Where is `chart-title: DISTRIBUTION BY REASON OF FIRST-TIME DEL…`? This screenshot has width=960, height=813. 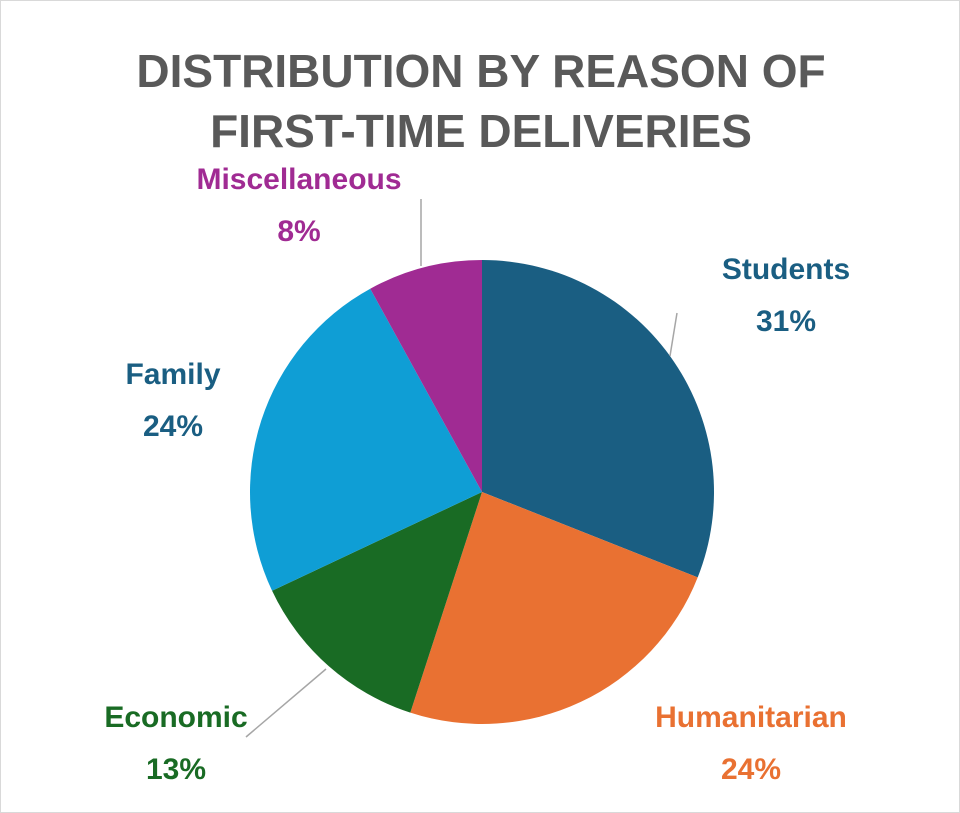
chart-title: DISTRIBUTION BY REASON OF FIRST-TIME DEL… is located at coordinates (481, 101).